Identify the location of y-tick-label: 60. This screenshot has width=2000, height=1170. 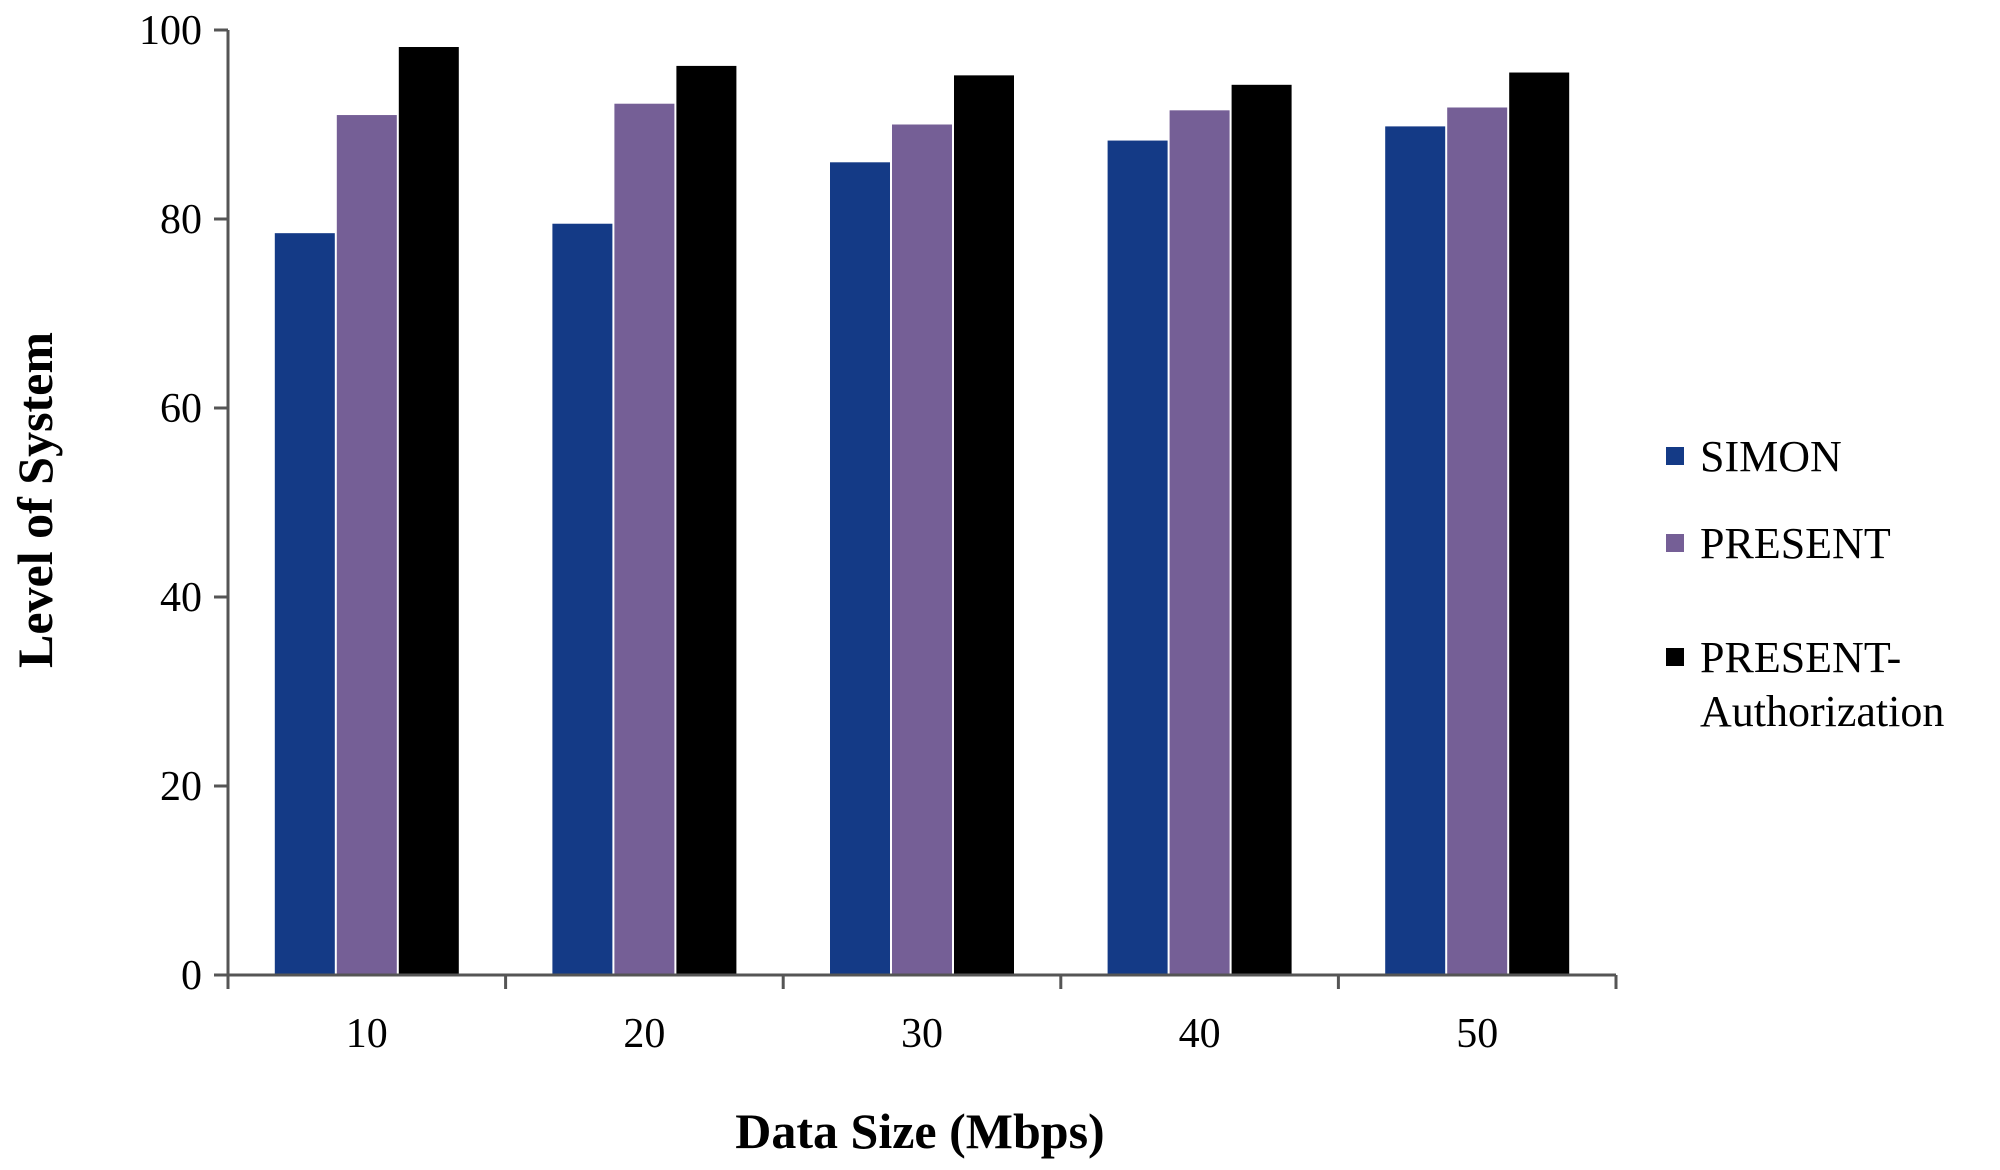
(181, 409).